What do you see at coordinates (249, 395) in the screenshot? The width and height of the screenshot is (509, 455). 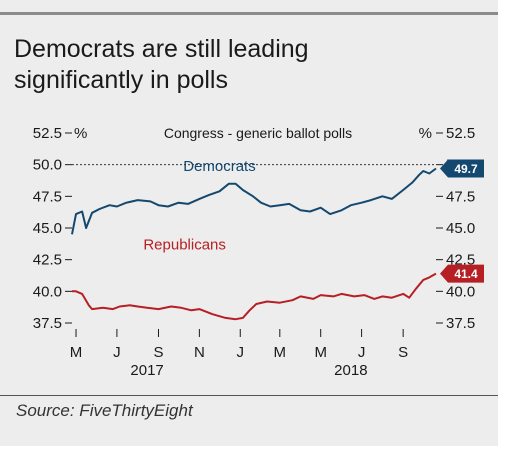 I see `source-rule` at bounding box center [249, 395].